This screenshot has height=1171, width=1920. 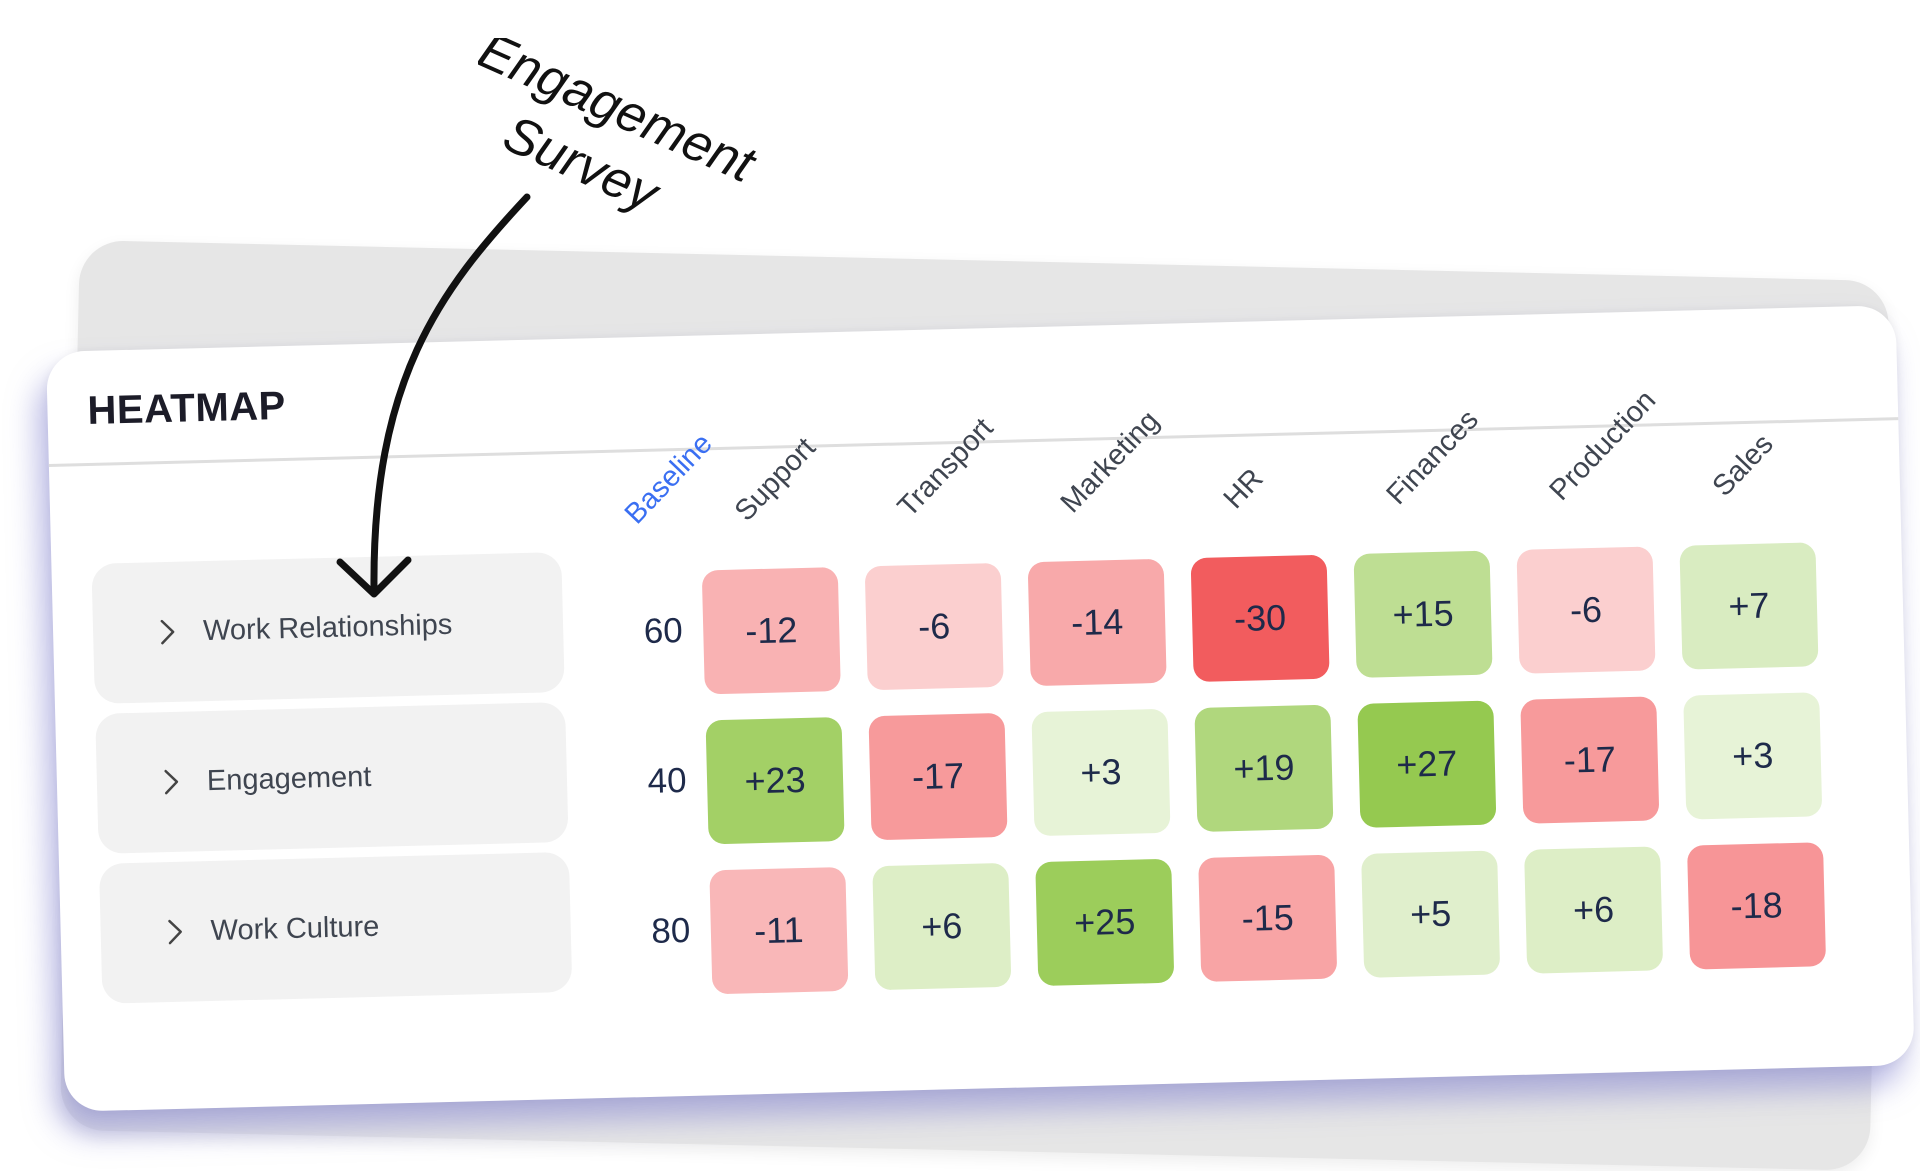 I want to click on row-label-work-relationships: Work Relationships, so click(x=328, y=628).